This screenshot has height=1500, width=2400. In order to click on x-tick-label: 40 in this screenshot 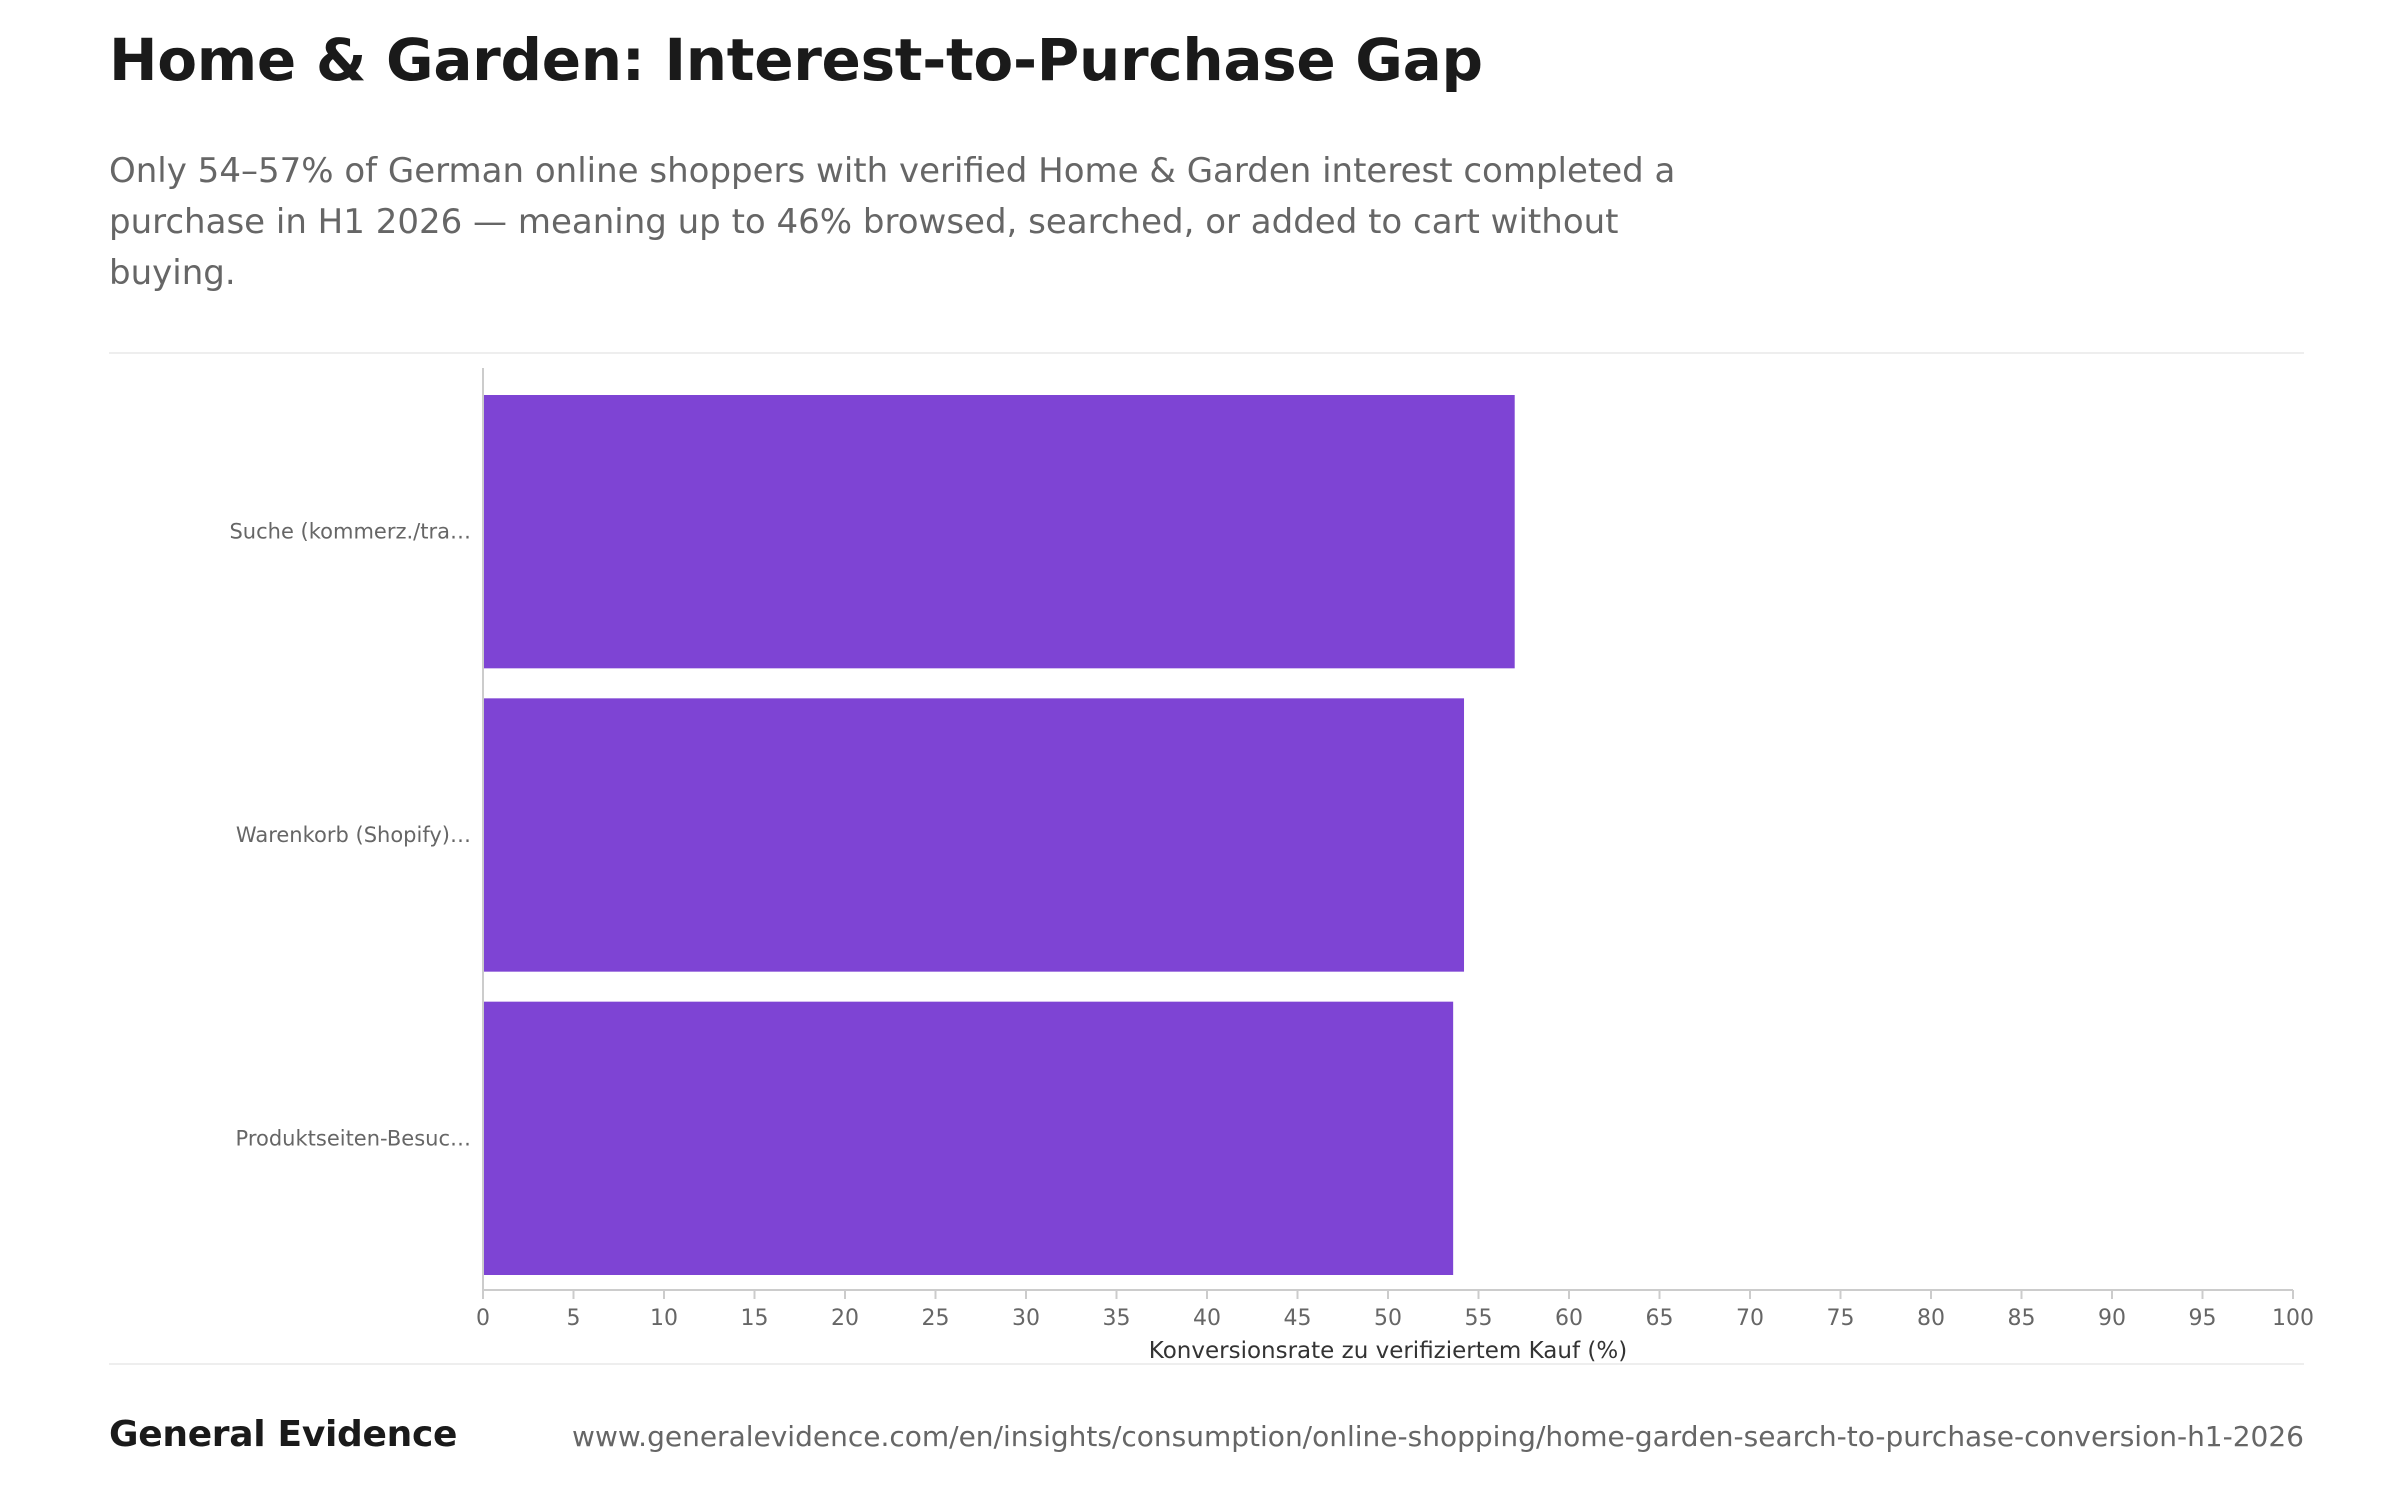, I will do `click(1207, 1318)`.